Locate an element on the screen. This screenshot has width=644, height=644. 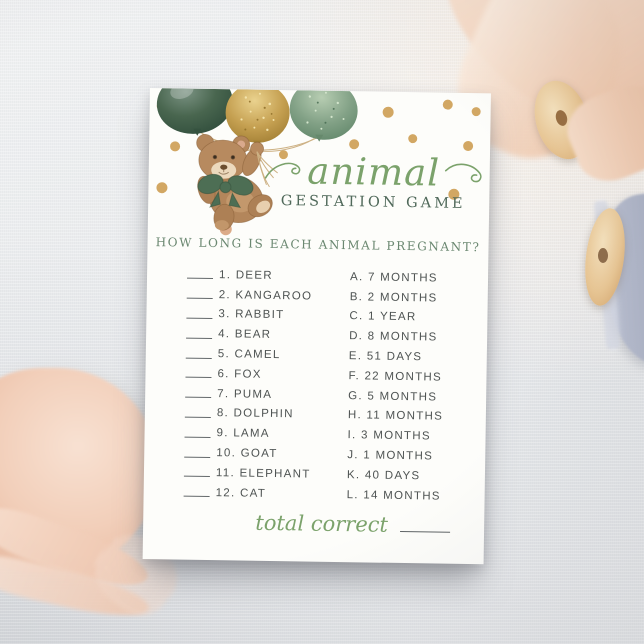
animal-row: 2. KANGAROO is located at coordinates (268, 295).